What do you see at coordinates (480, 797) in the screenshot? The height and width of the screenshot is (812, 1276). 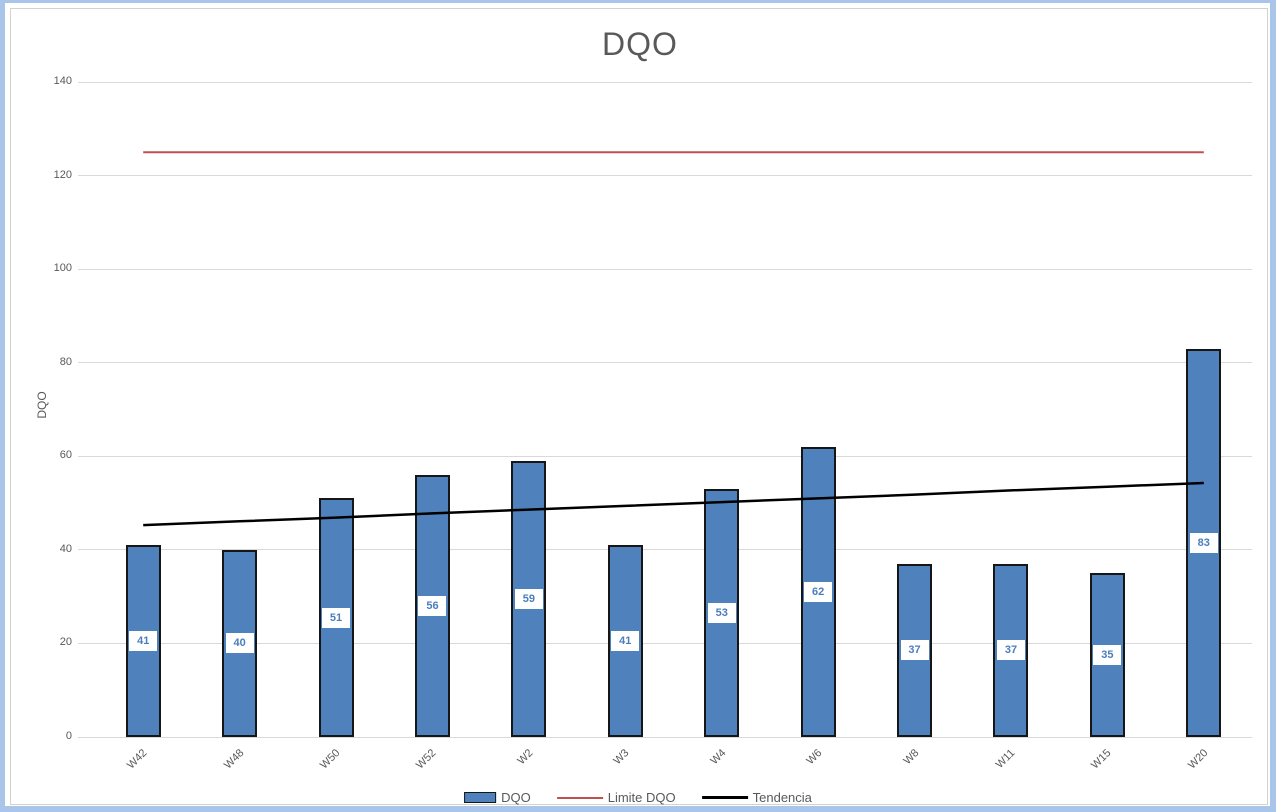 I see `legend-swatch-bar` at bounding box center [480, 797].